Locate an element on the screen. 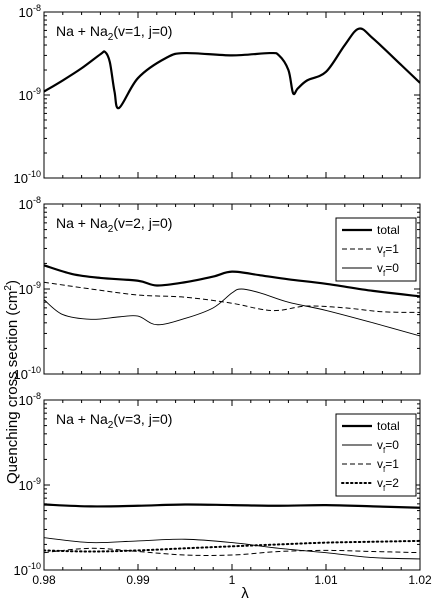 The width and height of the screenshot is (436, 604). y-axis-label-sup: 2 is located at coordinates (8, 288).